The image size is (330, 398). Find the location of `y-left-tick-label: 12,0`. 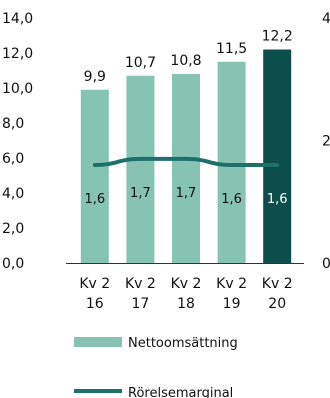

y-left-tick-label: 12,0 is located at coordinates (17, 54).